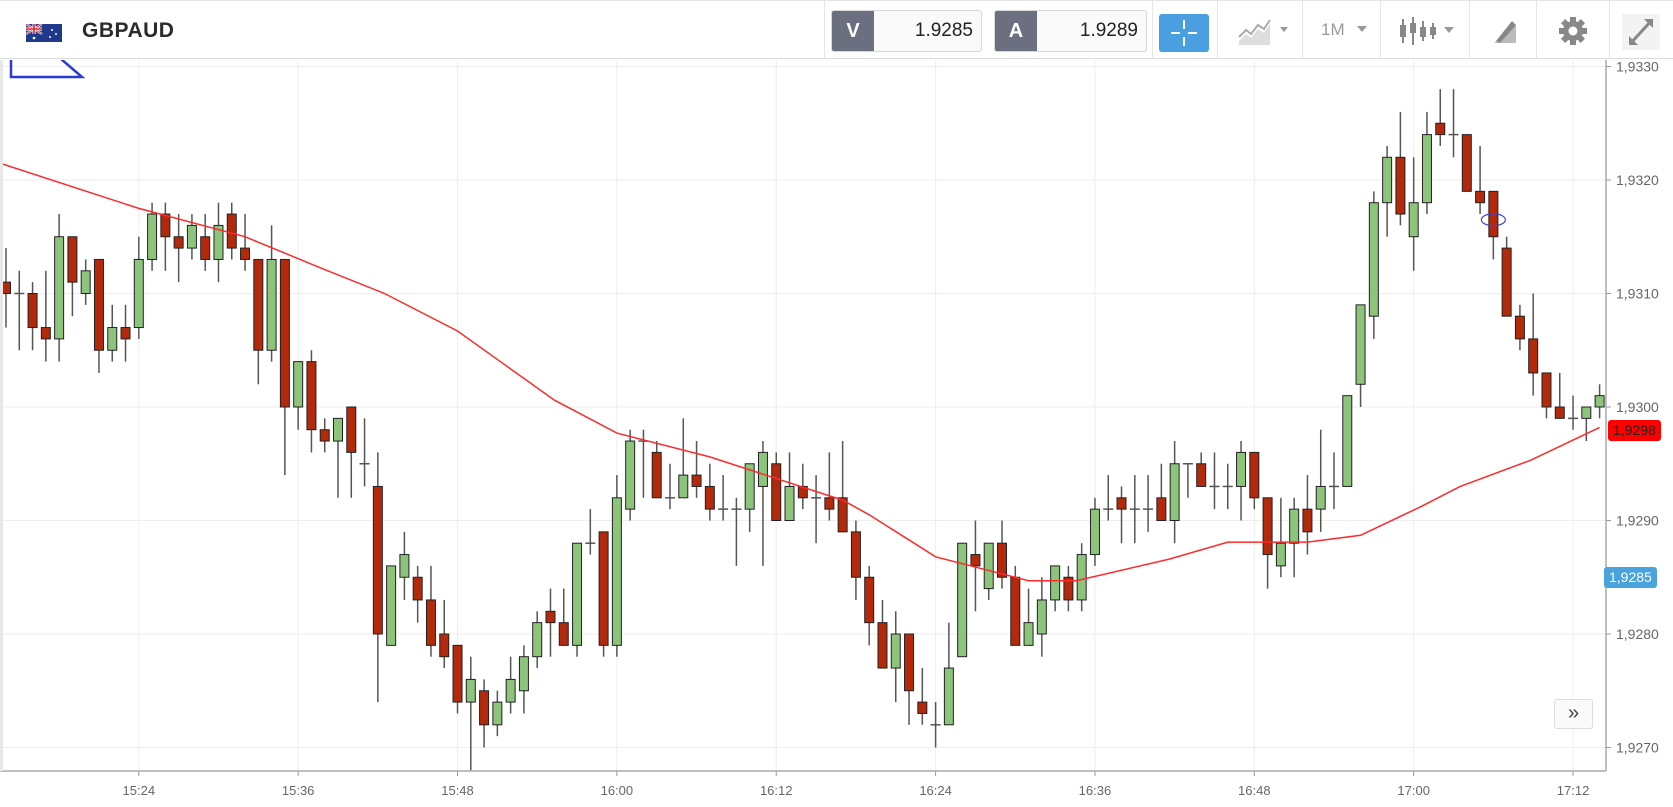  Describe the element at coordinates (1641, 32) in the screenshot. I see `fullscreen-button` at that location.